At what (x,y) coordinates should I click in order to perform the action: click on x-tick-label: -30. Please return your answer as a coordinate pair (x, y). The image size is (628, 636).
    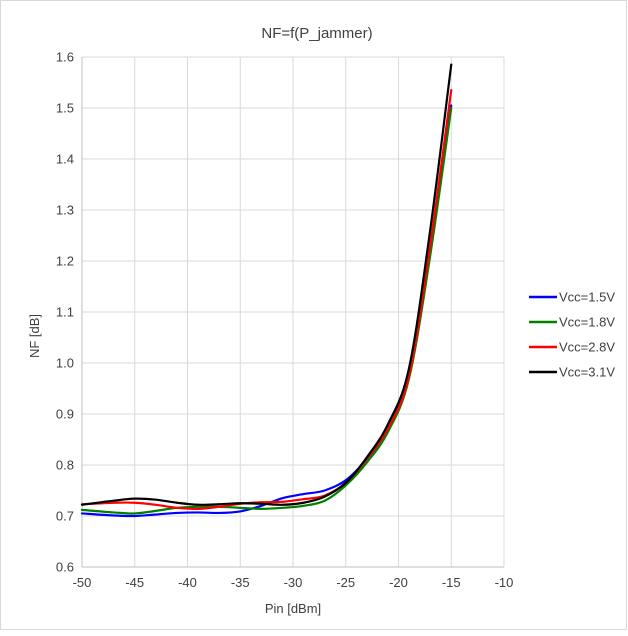
    Looking at the image, I should click on (293, 582).